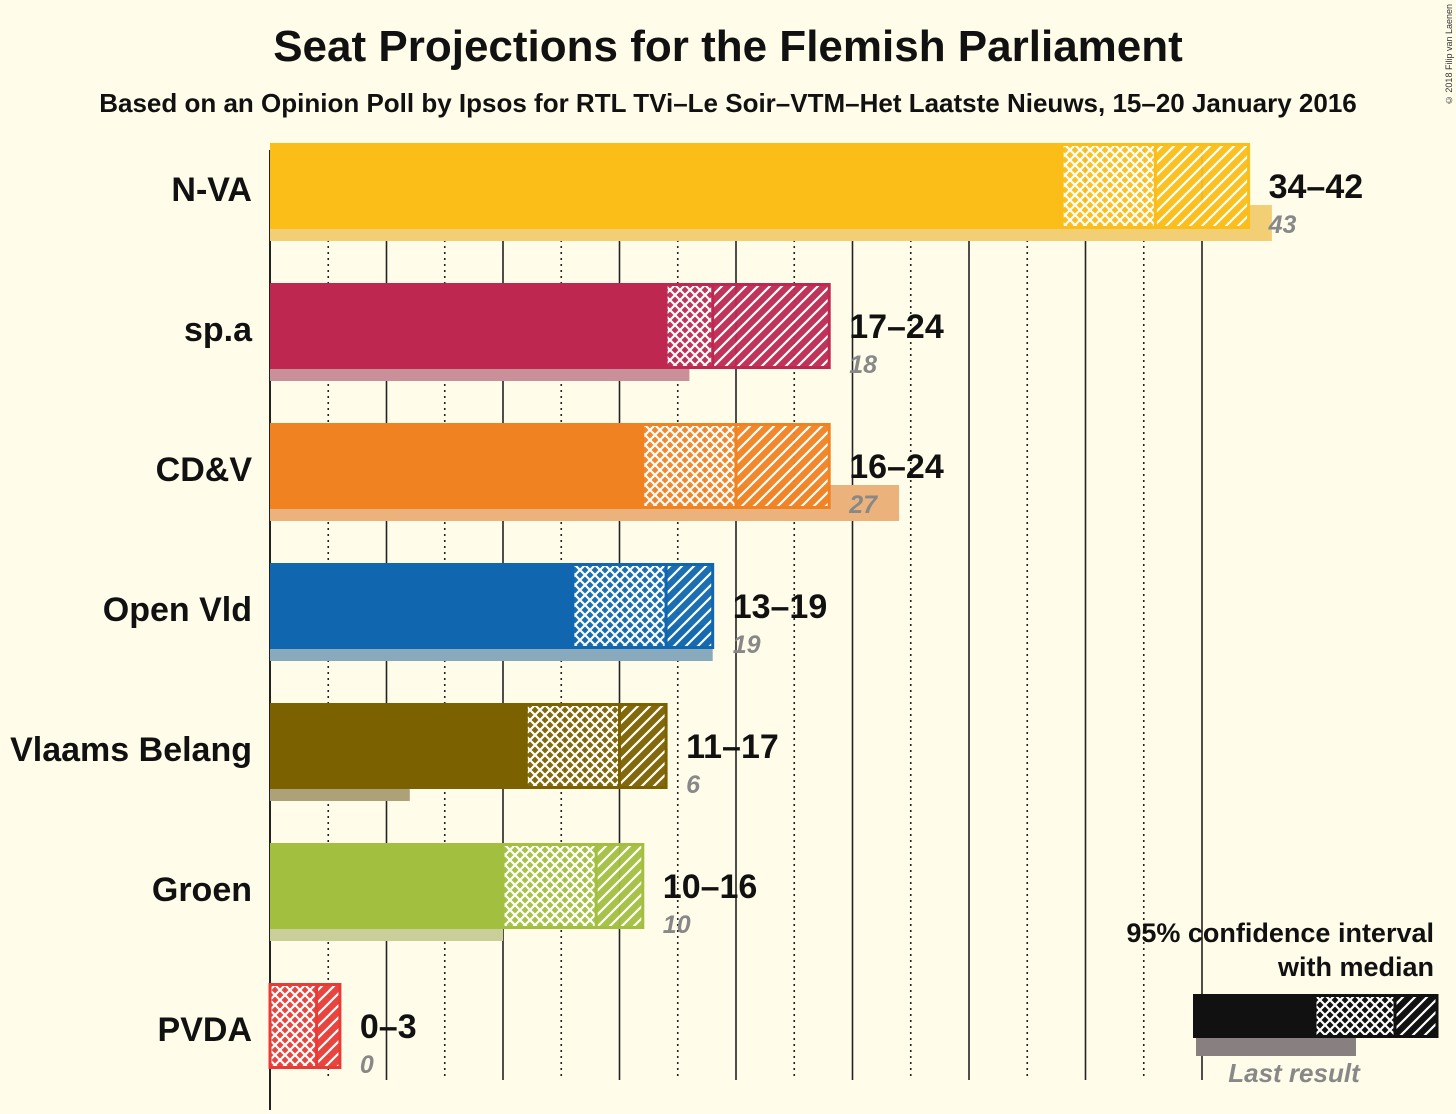 This screenshot has height=1114, width=1456. What do you see at coordinates (1355, 967) in the screenshot?
I see `legend-title-line2: with median` at bounding box center [1355, 967].